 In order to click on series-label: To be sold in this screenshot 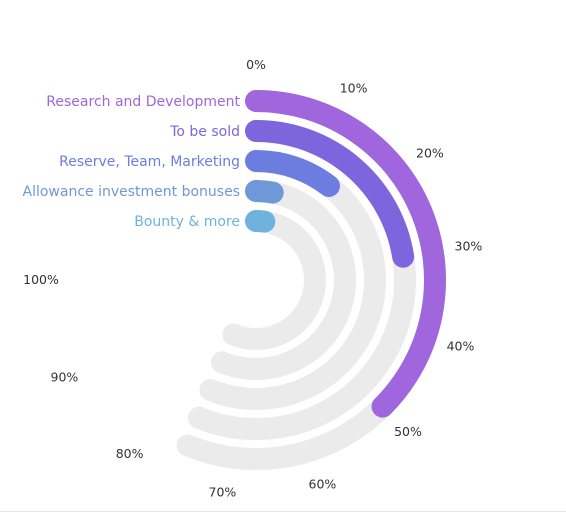, I will do `click(204, 132)`.